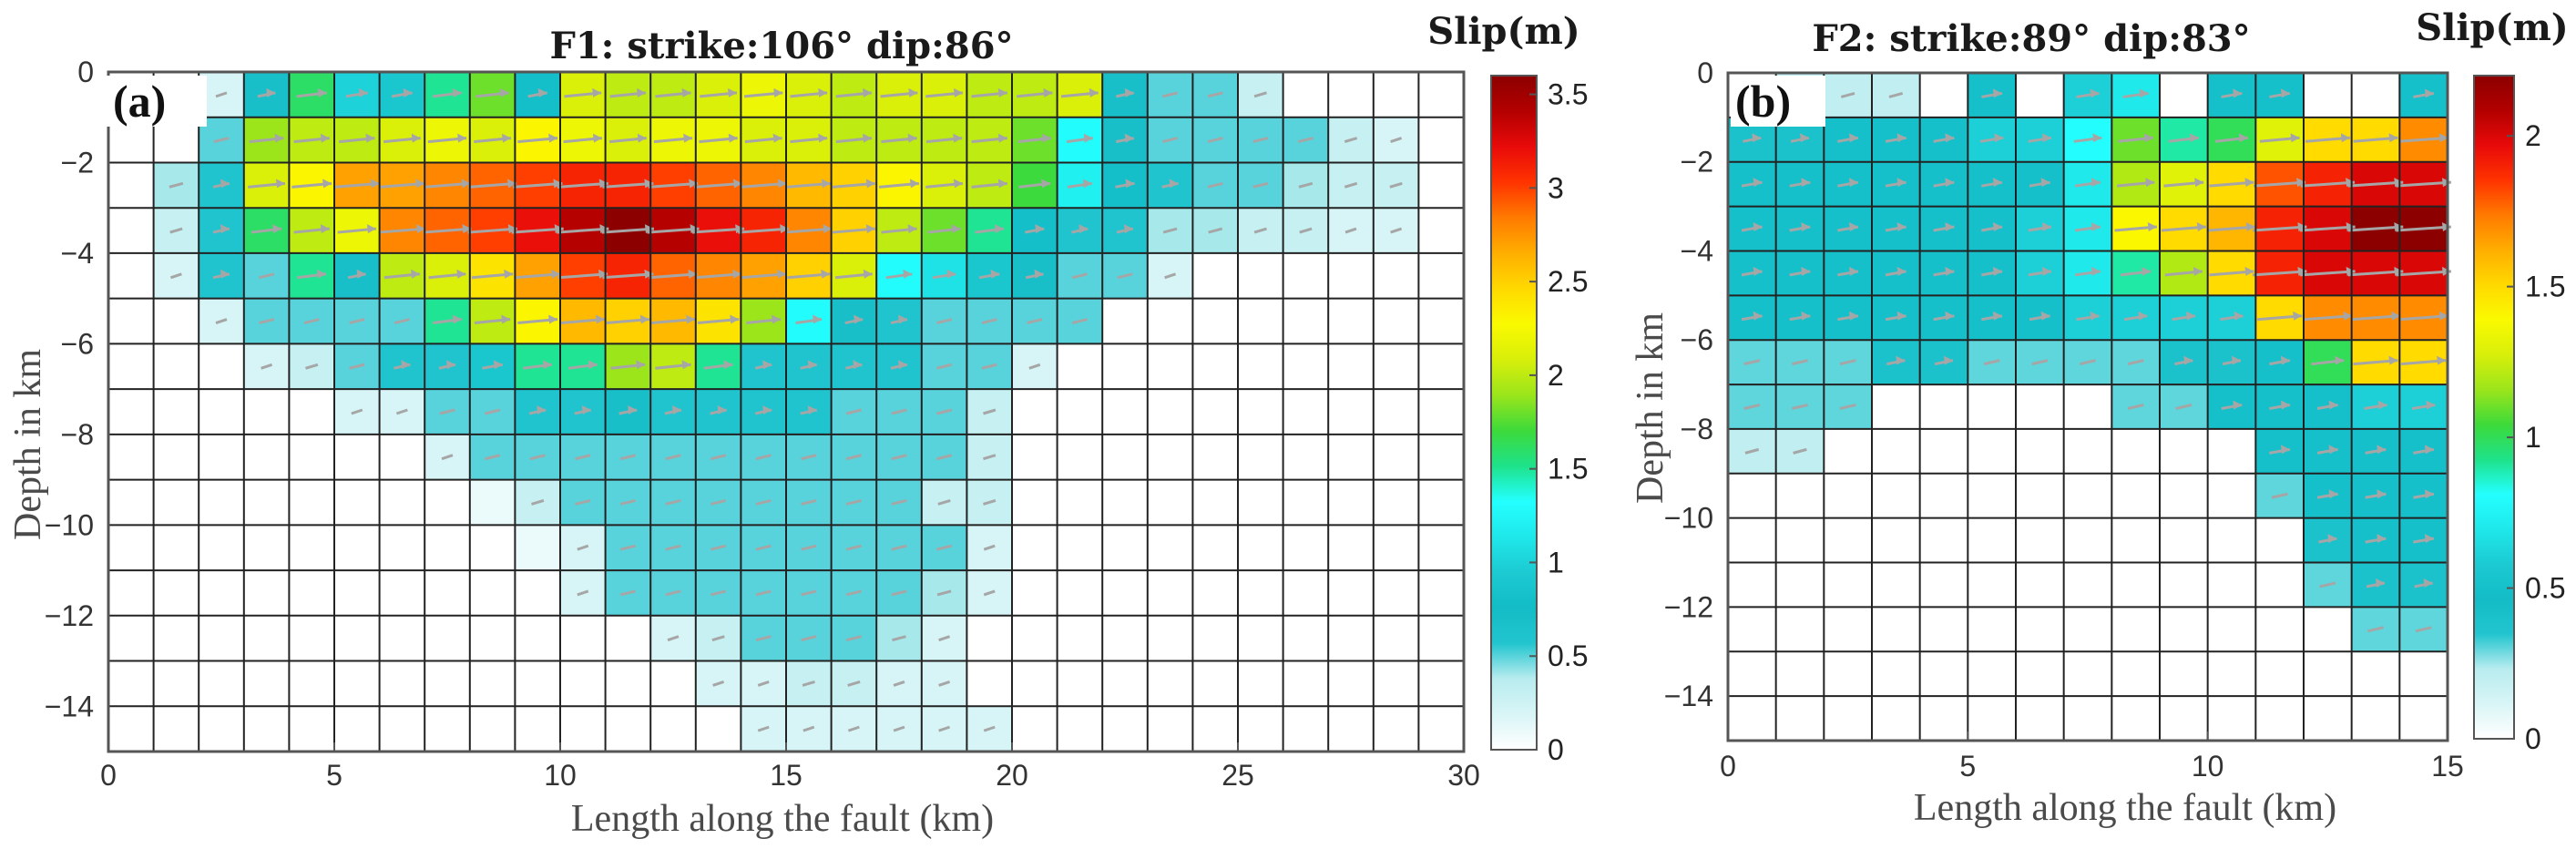  I want to click on y-tick-label: −4, so click(1697, 251).